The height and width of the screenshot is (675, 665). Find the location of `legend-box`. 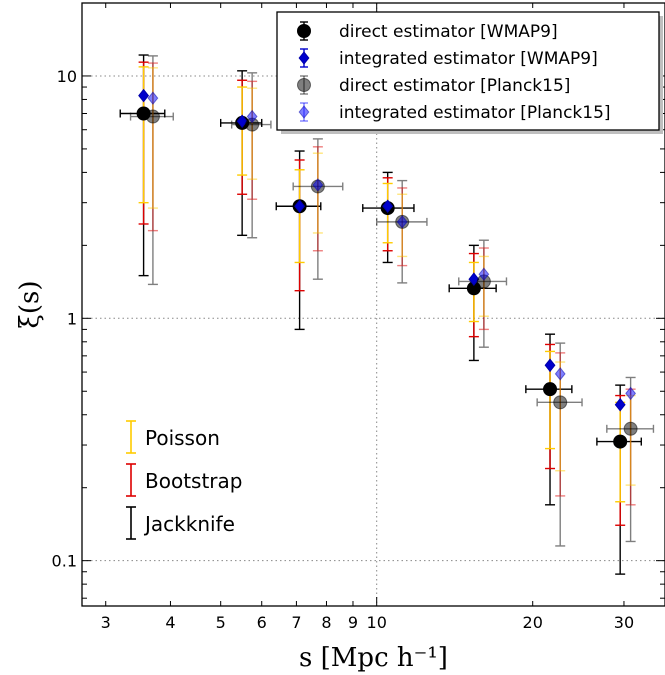

legend-box is located at coordinates (468, 71).